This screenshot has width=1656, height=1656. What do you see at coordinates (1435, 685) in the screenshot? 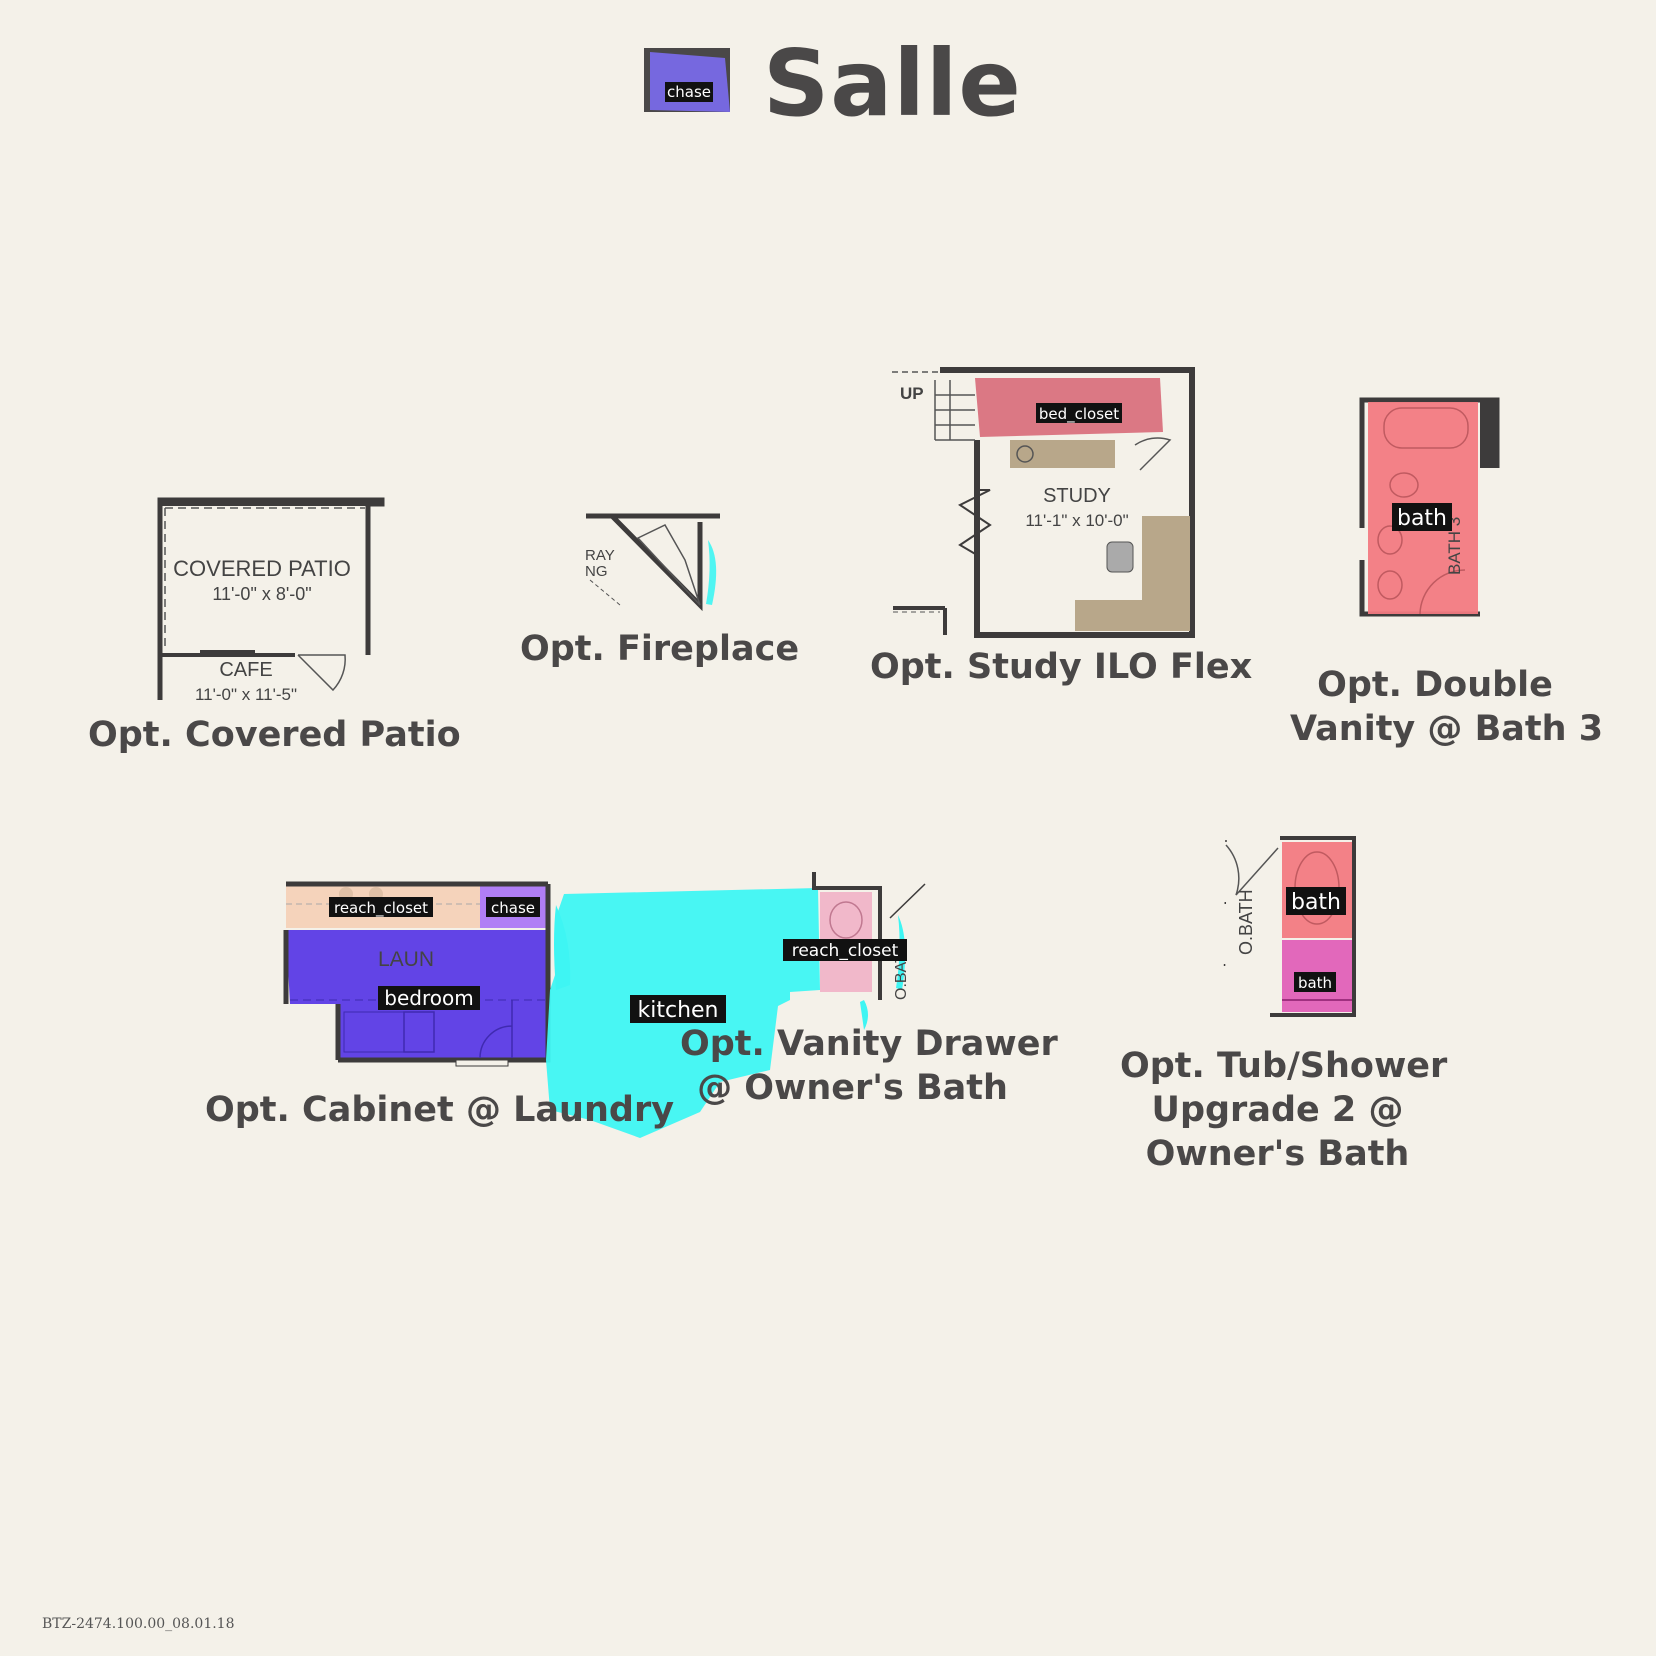
I see `caption-double-vanity-line1: Opt. Double` at bounding box center [1435, 685].